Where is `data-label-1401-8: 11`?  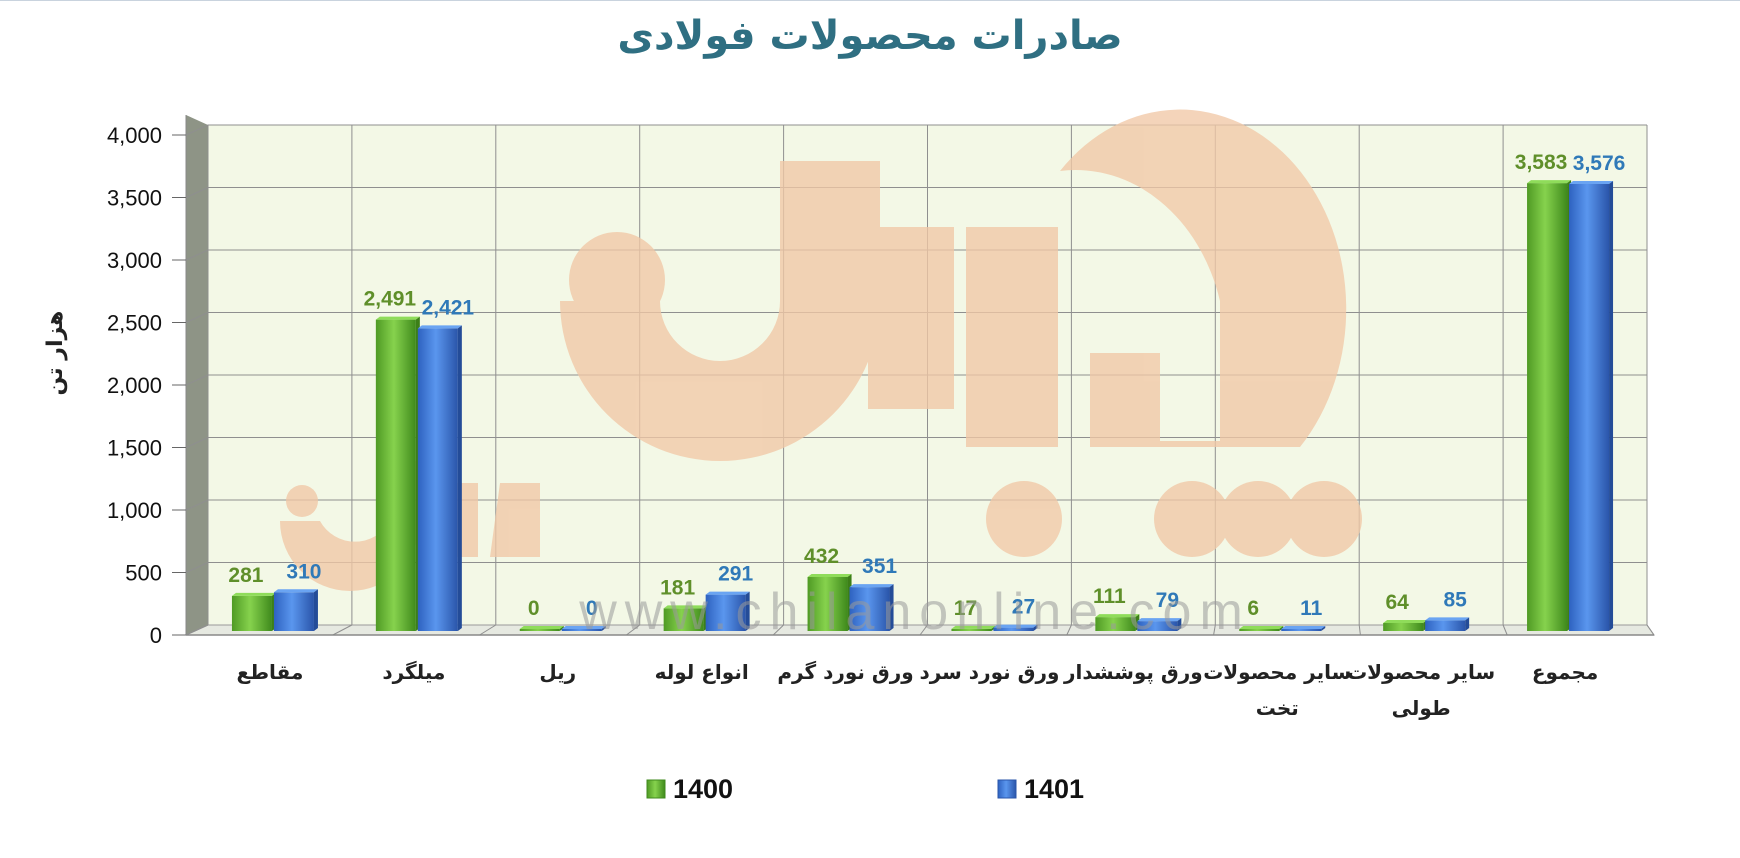 data-label-1401-8: 11 is located at coordinates (1311, 608).